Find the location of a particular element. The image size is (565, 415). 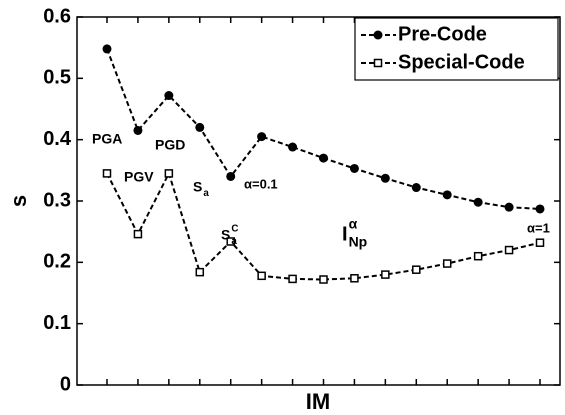

legend-label: Special-Code is located at coordinates (461, 62).